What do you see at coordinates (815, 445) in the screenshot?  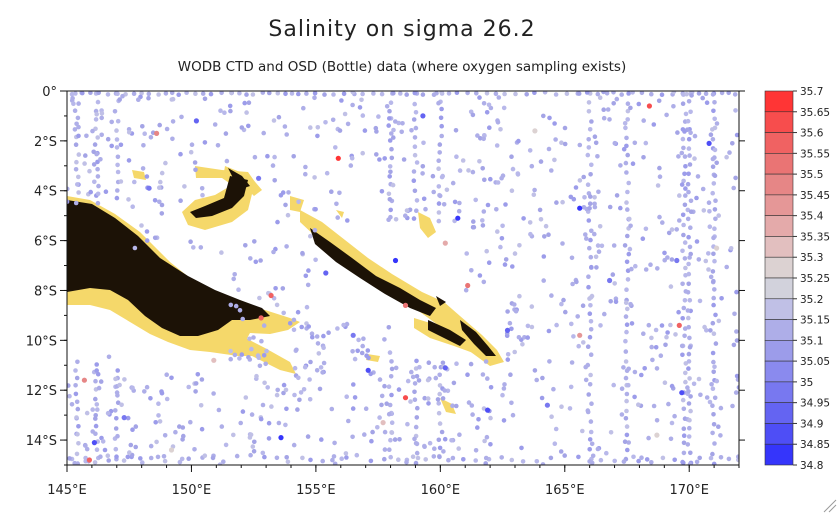 I see `colorbar-label: 34.85` at bounding box center [815, 445].